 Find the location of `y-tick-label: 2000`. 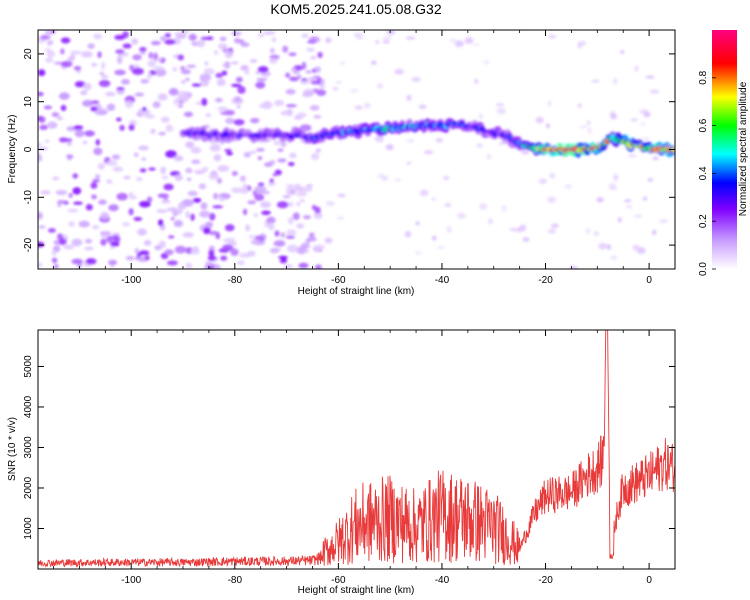

y-tick-label: 2000 is located at coordinates (28, 487).